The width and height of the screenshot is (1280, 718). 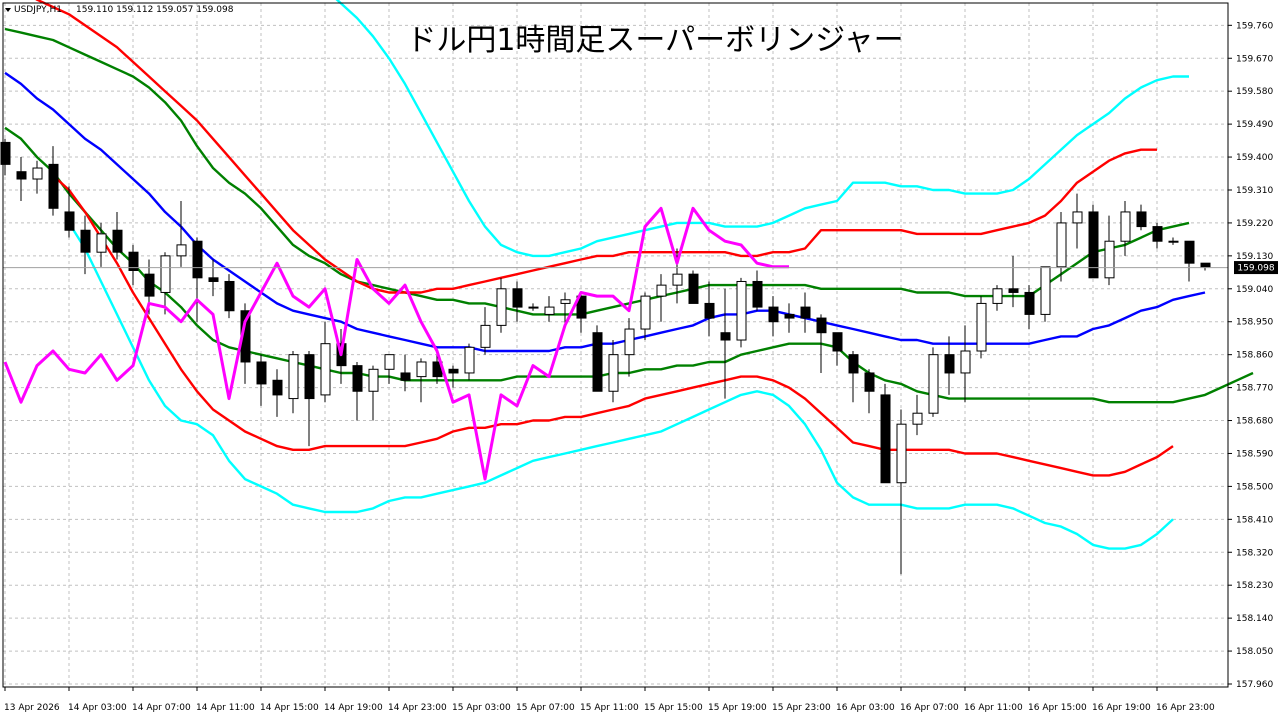 I want to click on y-tick-label: 158.140, so click(x=1254, y=619).